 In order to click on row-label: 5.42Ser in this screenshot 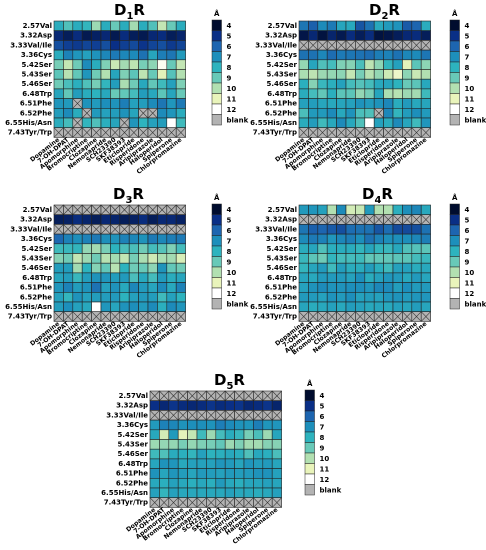, I will do `click(132, 435)`.